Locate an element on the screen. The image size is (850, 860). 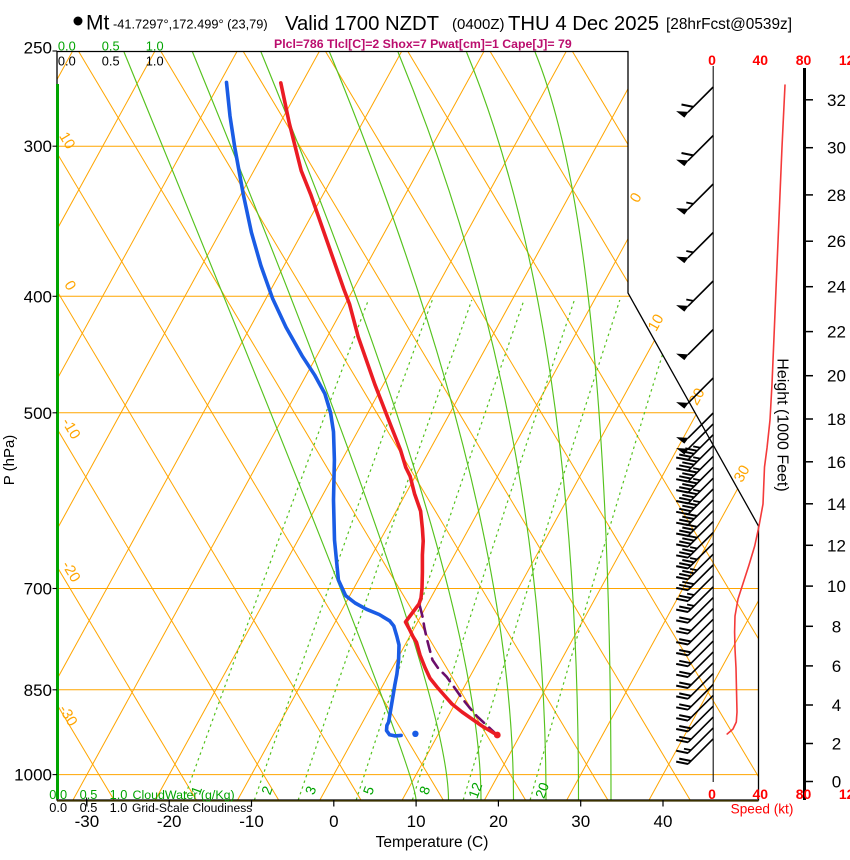
svg-text: [28hrFcst@0539z] is located at coordinates (729, 24).